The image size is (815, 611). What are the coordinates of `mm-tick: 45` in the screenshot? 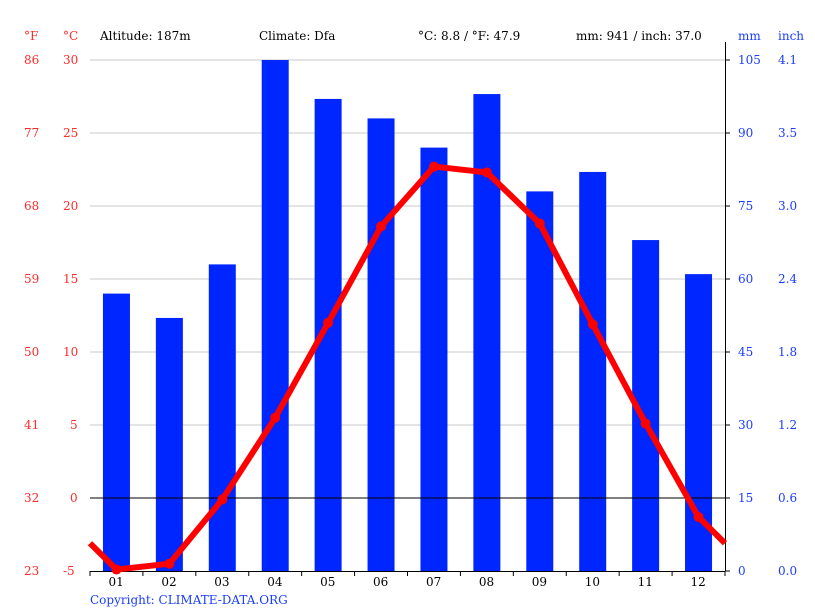 It's located at (746, 352).